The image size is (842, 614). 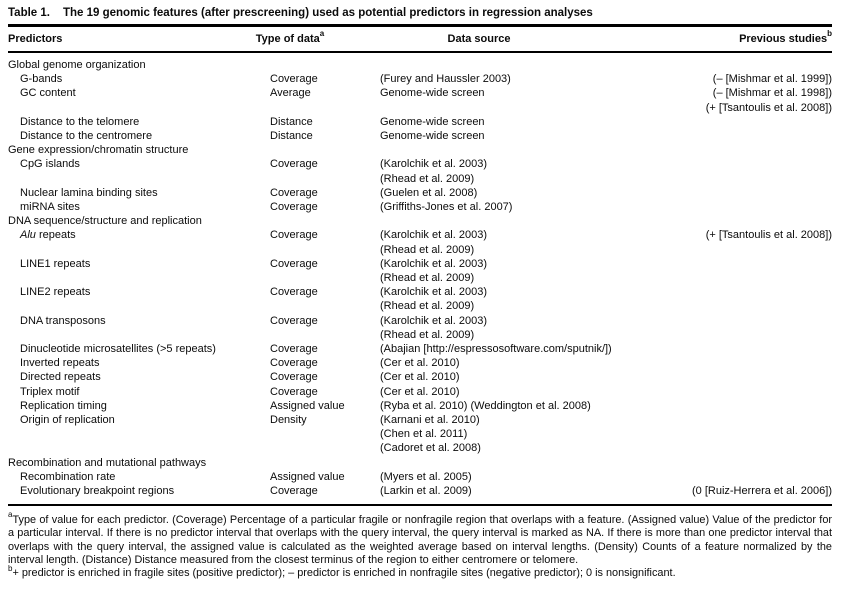 What do you see at coordinates (105, 221) in the screenshot?
I see `section-row: DNA sequence/structure and replication` at bounding box center [105, 221].